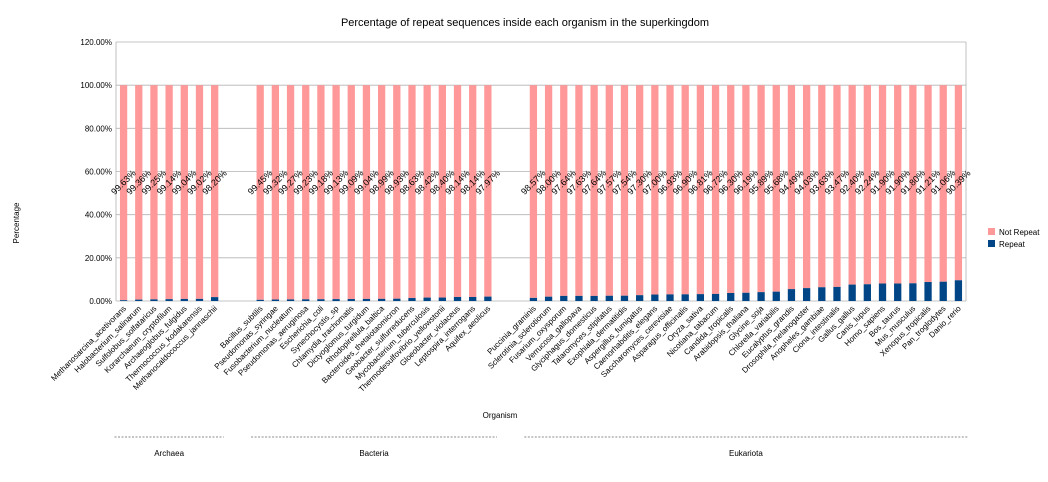 The width and height of the screenshot is (1048, 482). I want to click on group-label: Archaea, so click(169, 453).